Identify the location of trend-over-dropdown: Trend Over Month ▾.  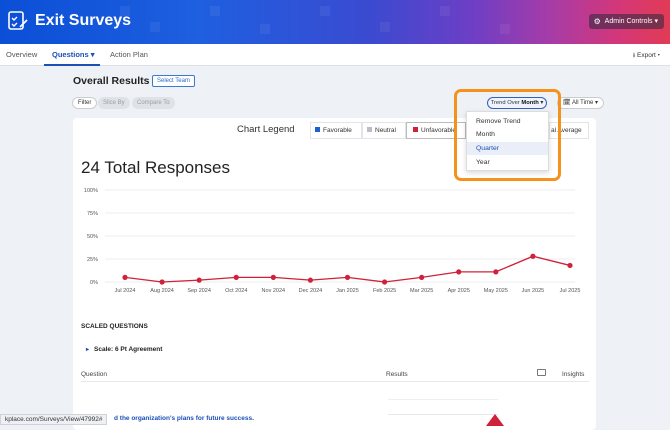
(517, 103).